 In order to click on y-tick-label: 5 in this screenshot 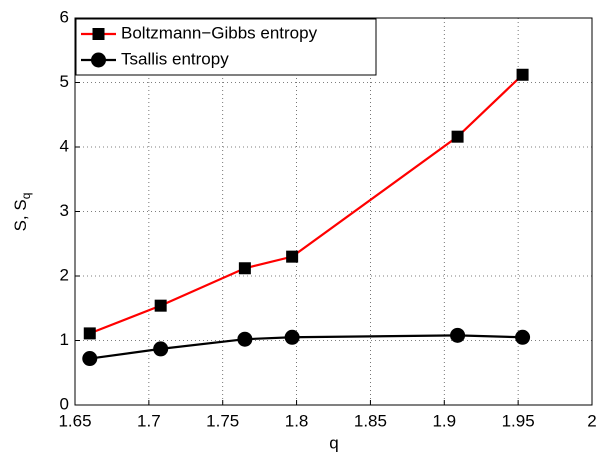, I will do `click(64, 81)`.